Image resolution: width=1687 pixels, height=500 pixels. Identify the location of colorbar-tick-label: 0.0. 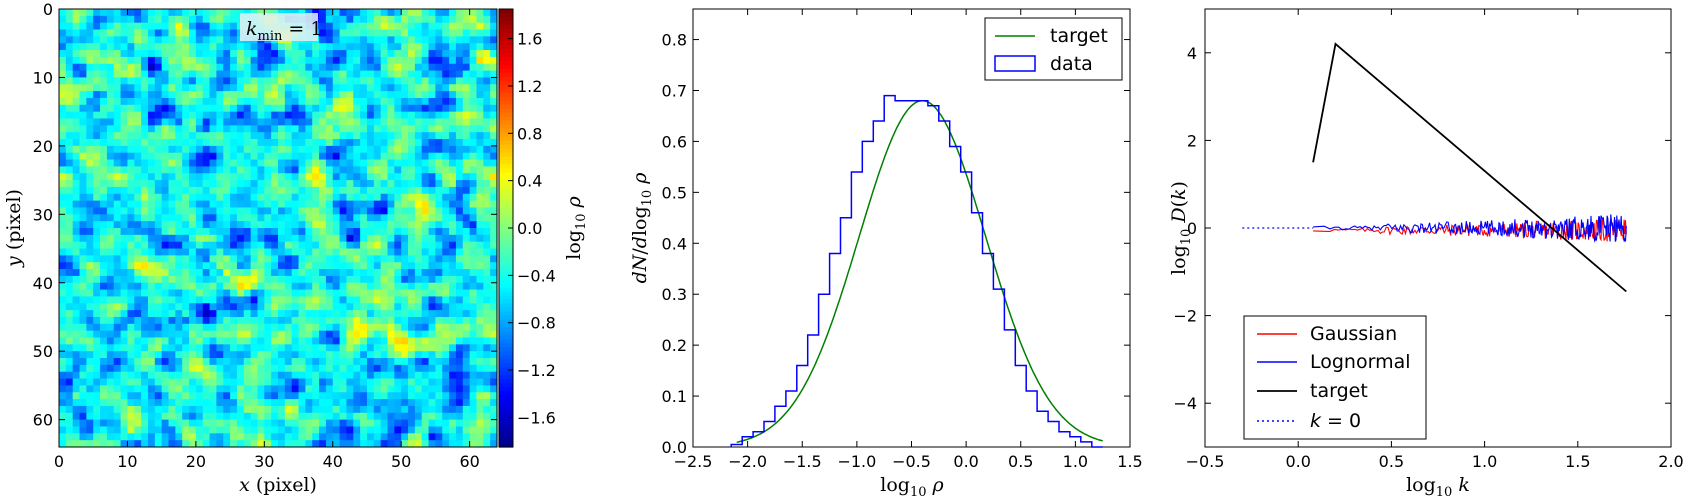
(529, 228).